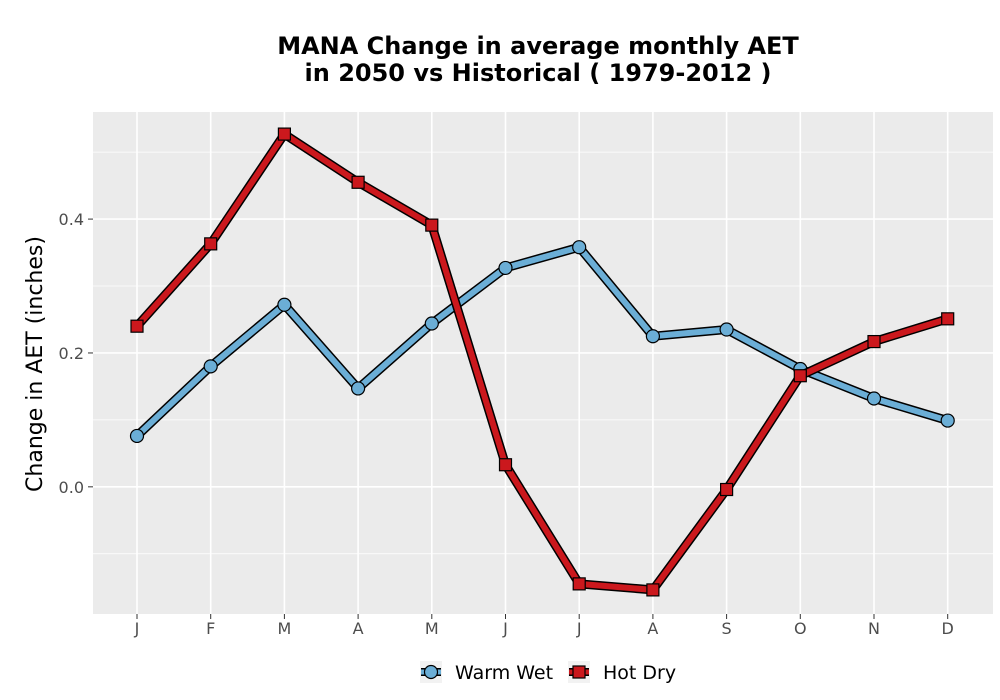 The image size is (1000, 700). What do you see at coordinates (800, 628) in the screenshot?
I see `x-tick-label: O` at bounding box center [800, 628].